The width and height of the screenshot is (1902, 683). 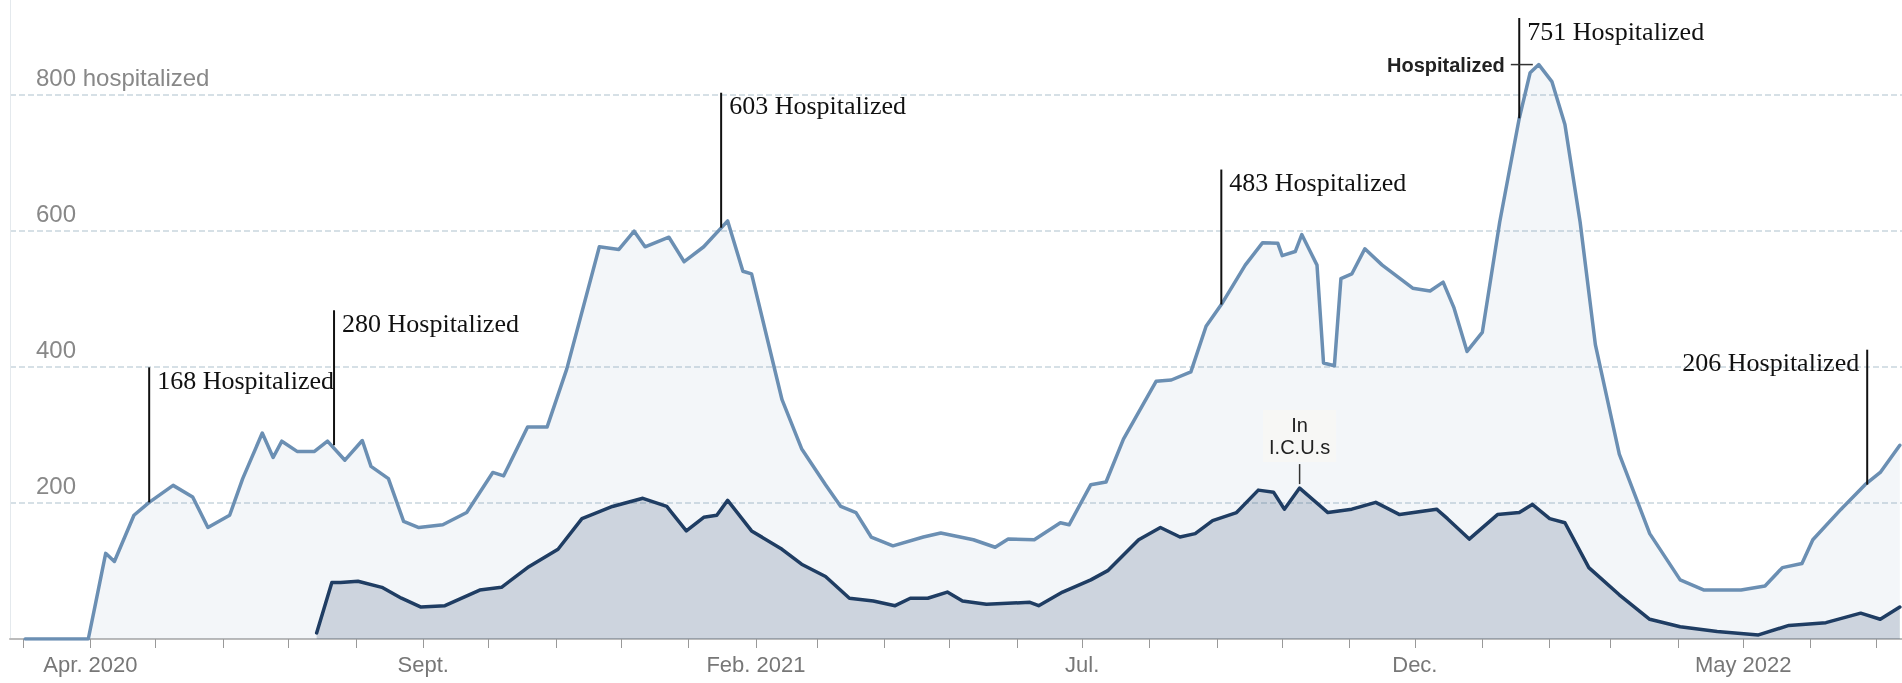 I want to click on x-tick-label: Dec., so click(x=1415, y=664).